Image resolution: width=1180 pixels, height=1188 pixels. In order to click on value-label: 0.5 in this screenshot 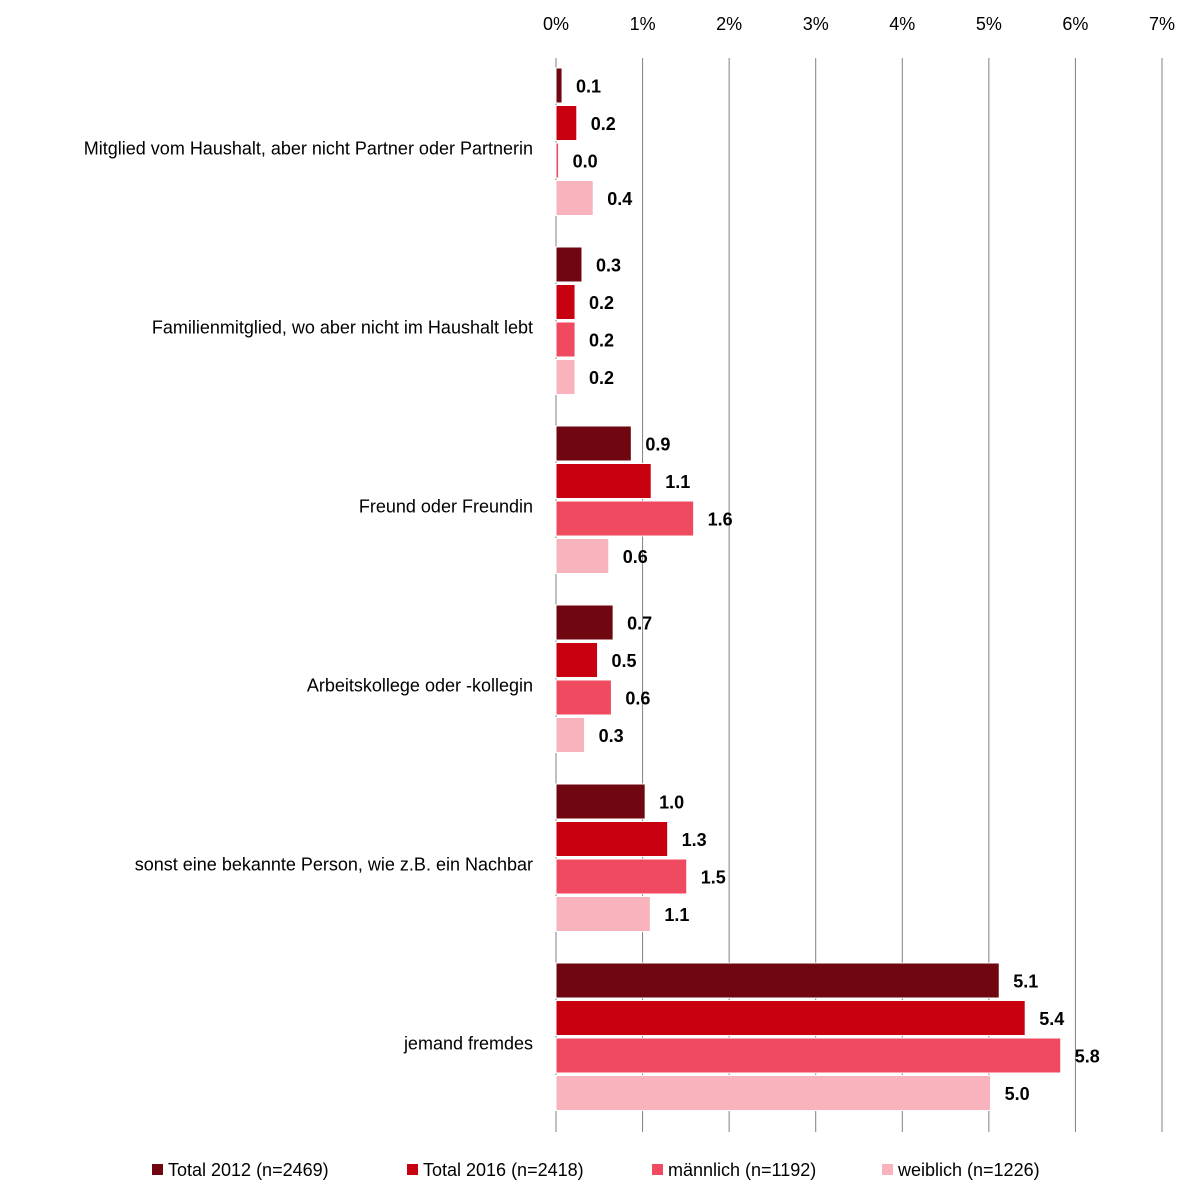, I will do `click(624, 661)`.